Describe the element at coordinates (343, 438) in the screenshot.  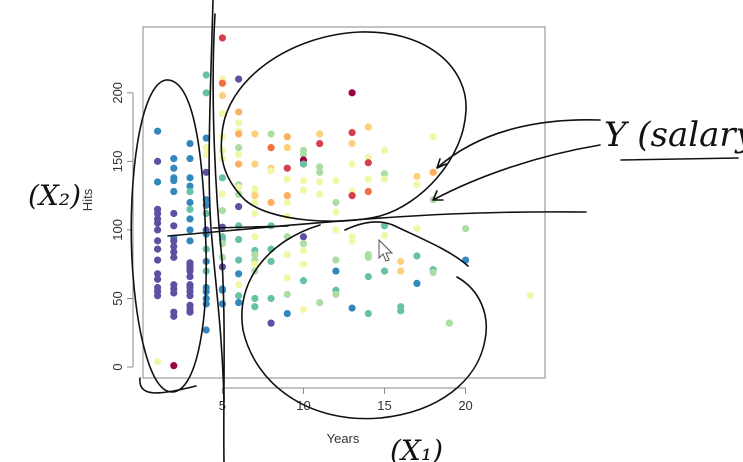
I see `x-axis-label: Years` at that location.